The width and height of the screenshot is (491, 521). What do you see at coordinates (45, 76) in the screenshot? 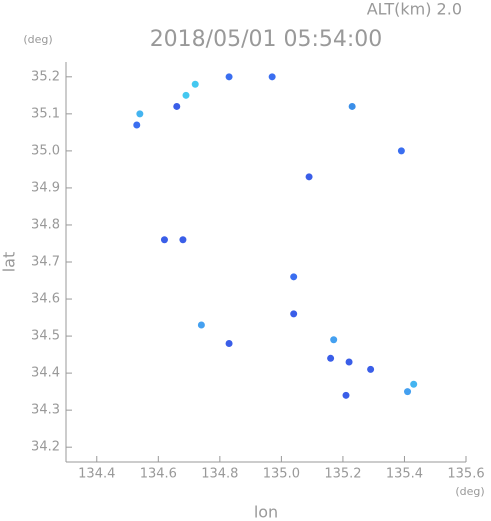
I see `y-tick-label: 35.2` at bounding box center [45, 76].